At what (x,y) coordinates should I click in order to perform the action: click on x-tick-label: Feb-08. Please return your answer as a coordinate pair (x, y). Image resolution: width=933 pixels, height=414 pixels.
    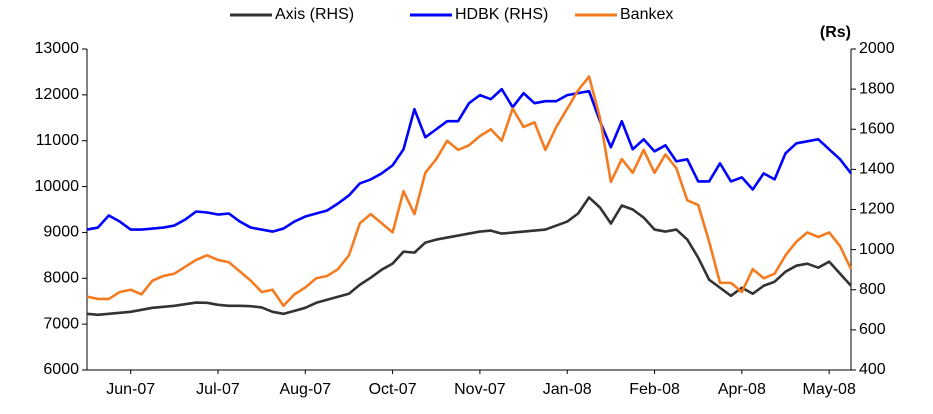
    Looking at the image, I should click on (654, 389).